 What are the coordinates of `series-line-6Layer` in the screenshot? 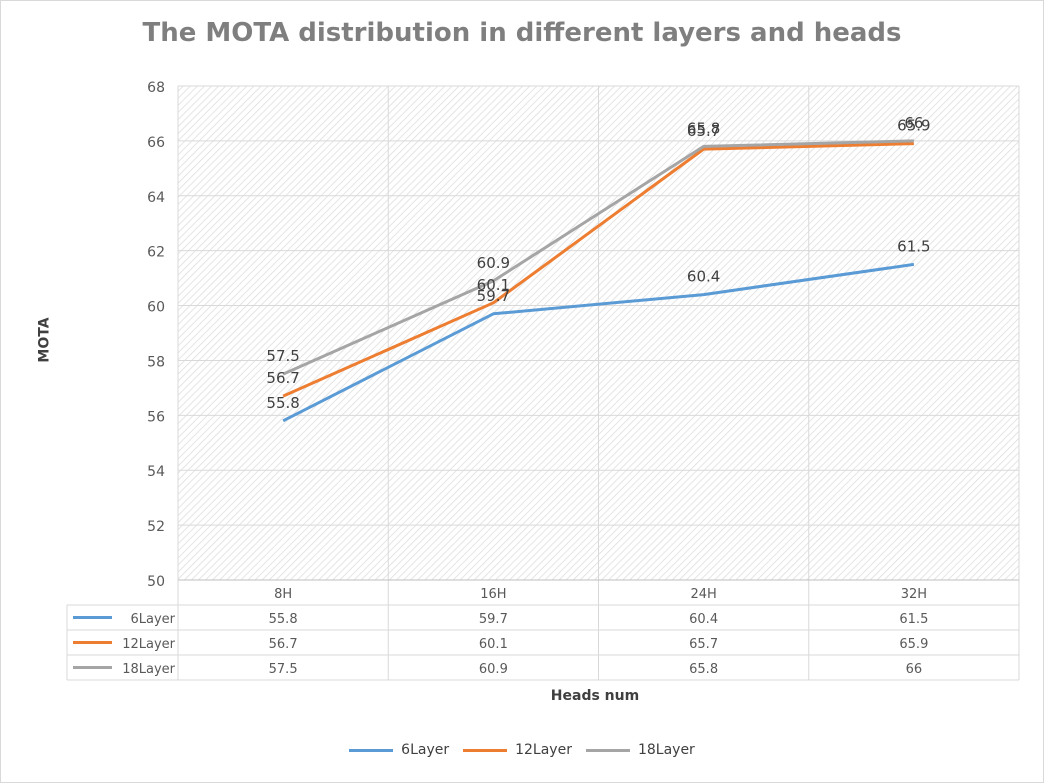 It's located at (598, 342).